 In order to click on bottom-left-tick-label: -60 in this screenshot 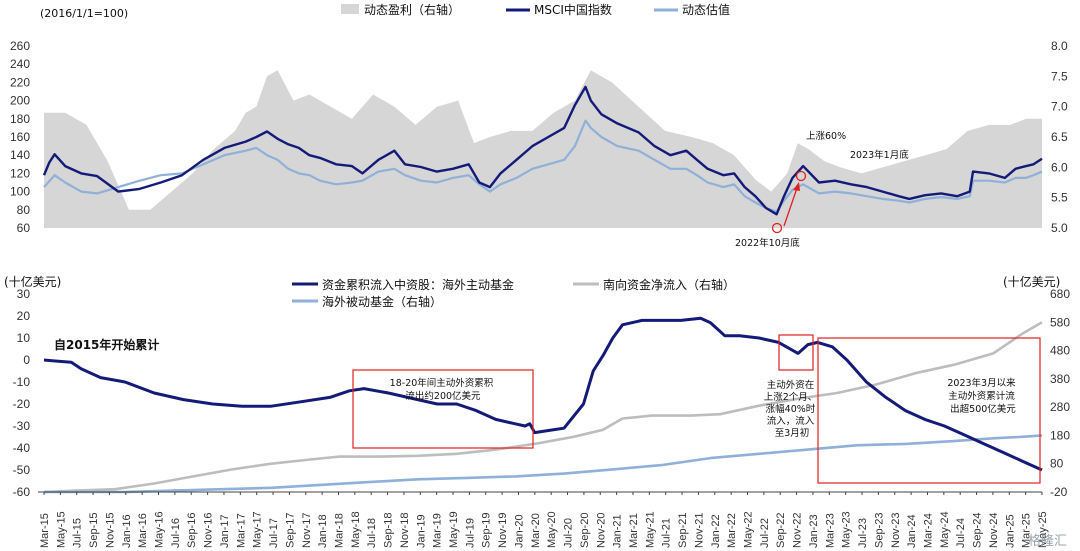, I will do `click(22, 492)`.